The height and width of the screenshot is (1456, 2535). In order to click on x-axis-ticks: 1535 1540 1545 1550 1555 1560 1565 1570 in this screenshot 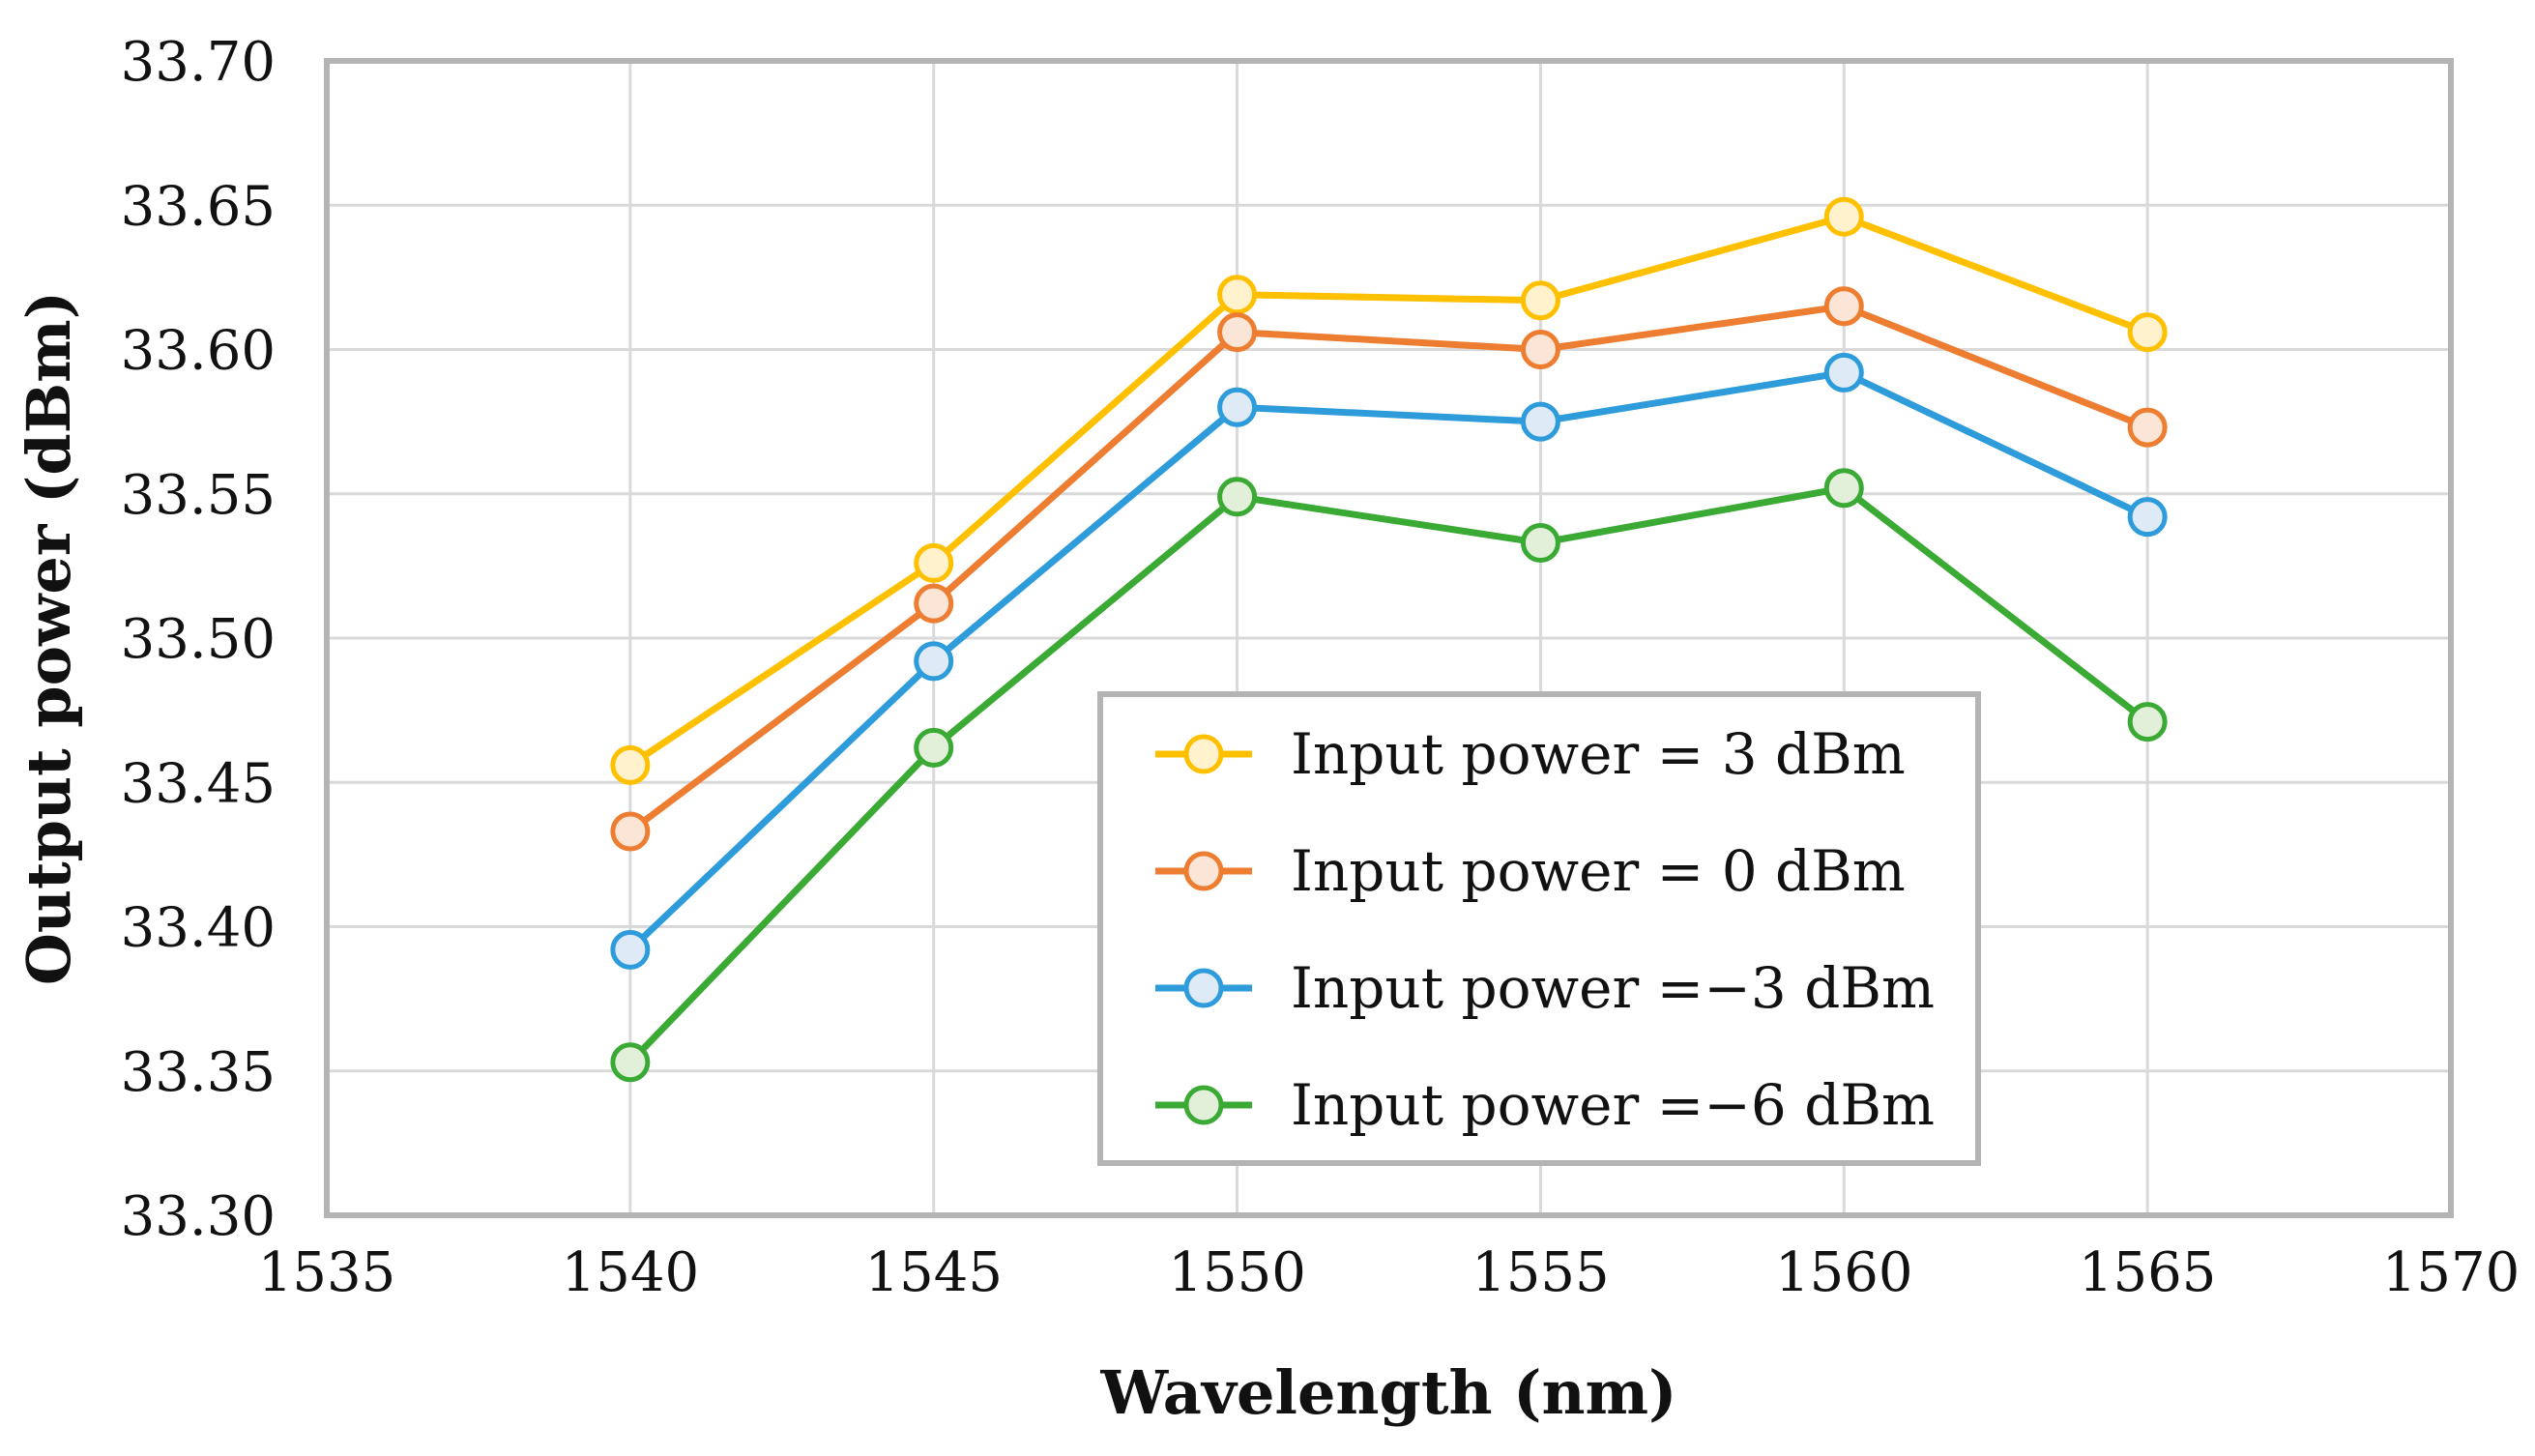, I will do `click(1389, 1272)`.